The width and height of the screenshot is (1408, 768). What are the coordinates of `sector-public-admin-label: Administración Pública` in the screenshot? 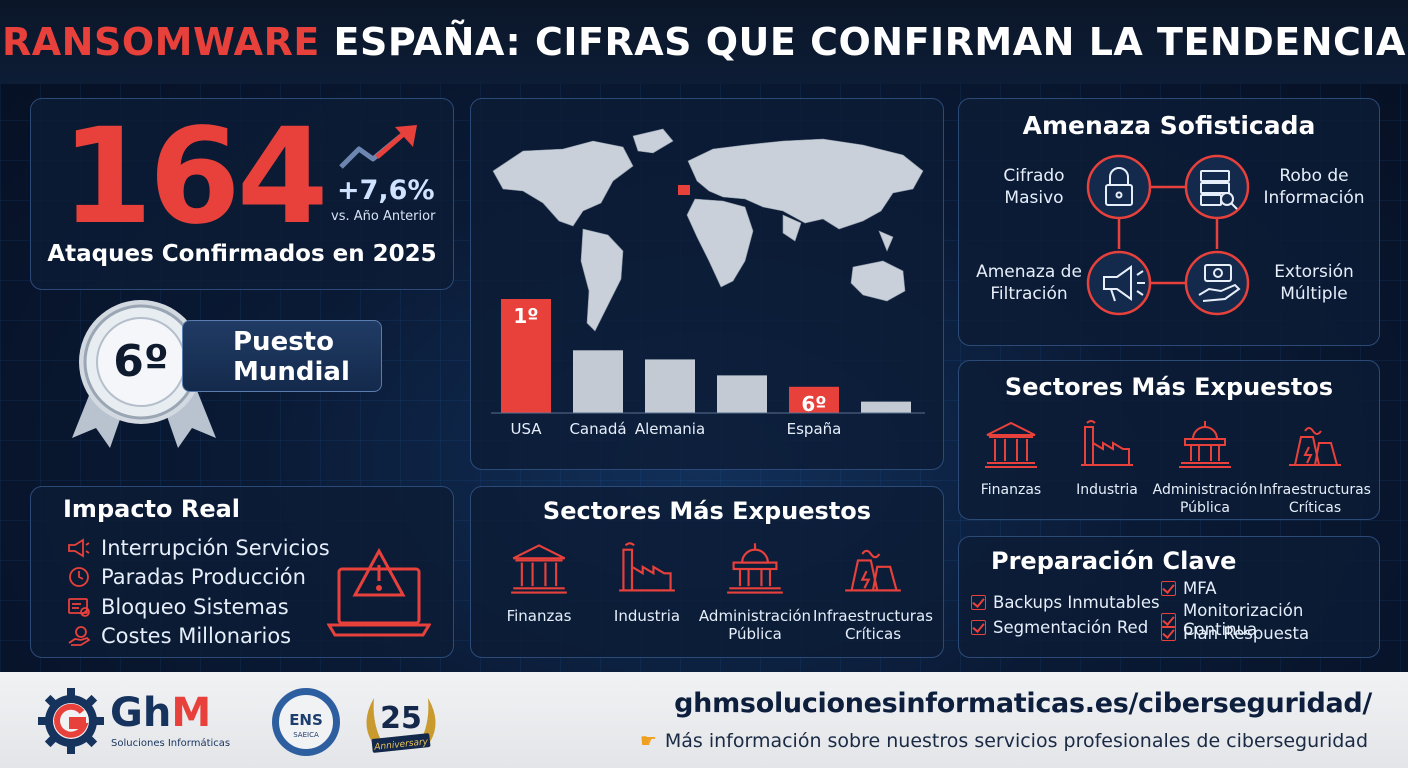 It's located at (1205, 499).